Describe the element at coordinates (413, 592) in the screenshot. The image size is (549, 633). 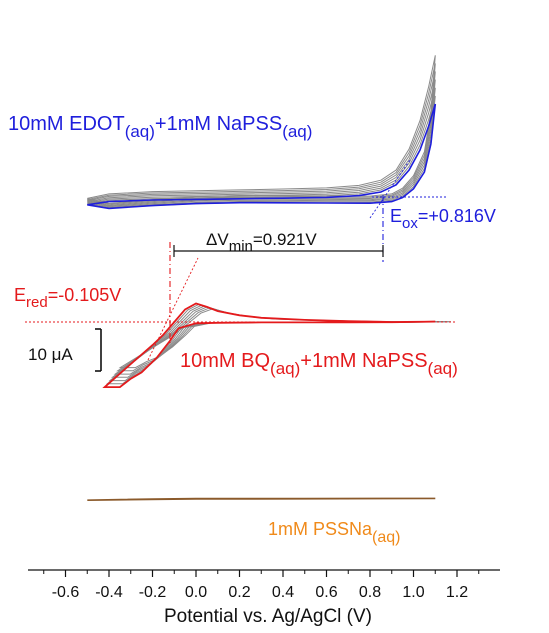
I see `x-tick-label: 1.0` at that location.